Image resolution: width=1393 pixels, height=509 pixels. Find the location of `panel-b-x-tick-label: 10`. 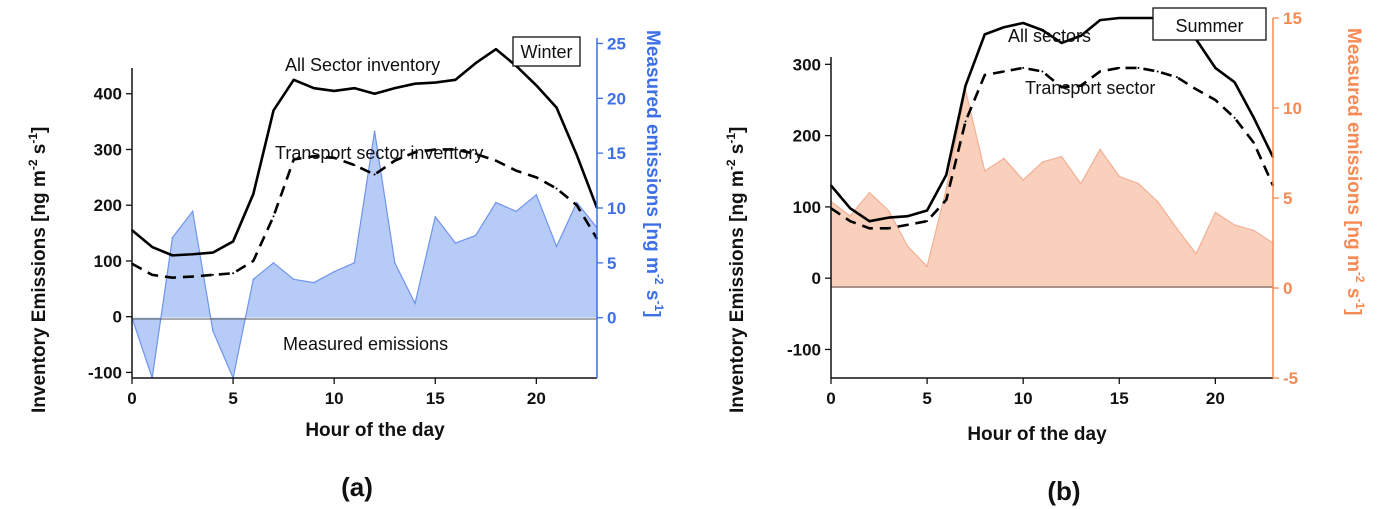

panel-b-x-tick-label: 10 is located at coordinates (1023, 398).